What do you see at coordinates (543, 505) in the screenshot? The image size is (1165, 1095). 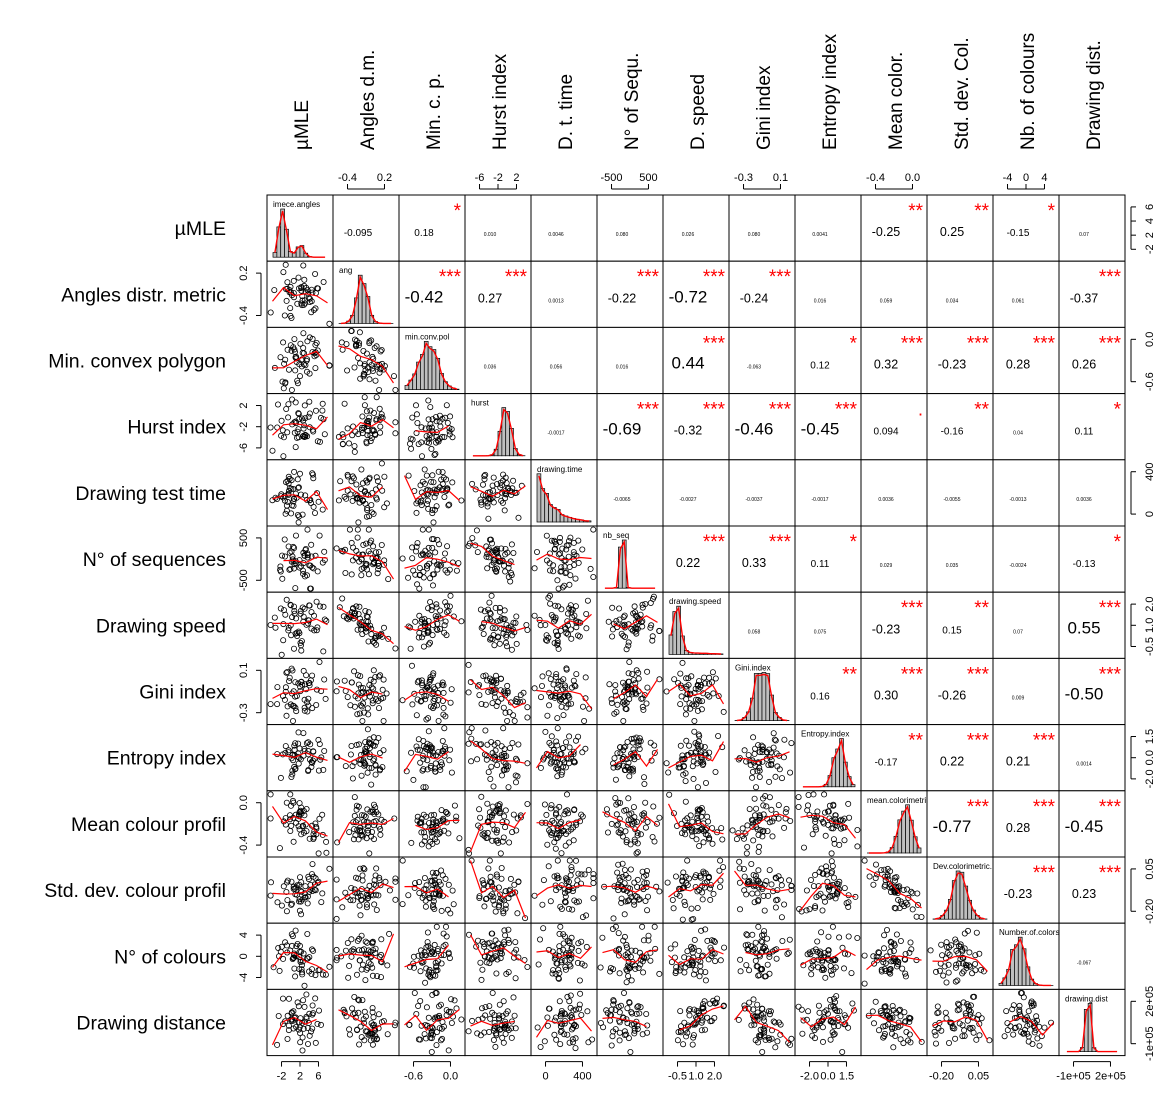 I see `histogram-bar` at bounding box center [543, 505].